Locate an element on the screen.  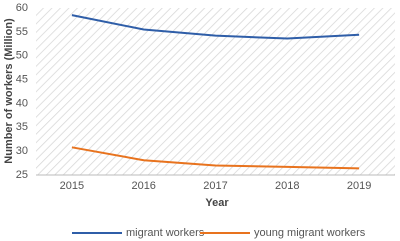
y-tick-label: 40 is located at coordinates (22, 103).